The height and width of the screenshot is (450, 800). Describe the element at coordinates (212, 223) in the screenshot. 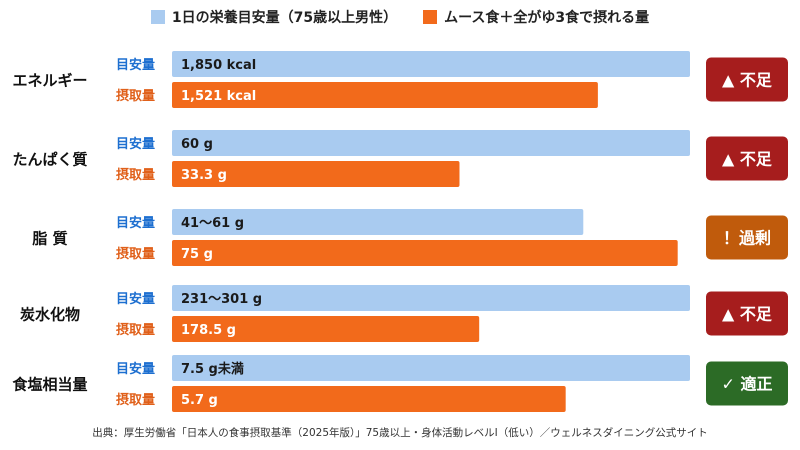

I see `bar-value-label-recommended: 41～61 g` at that location.